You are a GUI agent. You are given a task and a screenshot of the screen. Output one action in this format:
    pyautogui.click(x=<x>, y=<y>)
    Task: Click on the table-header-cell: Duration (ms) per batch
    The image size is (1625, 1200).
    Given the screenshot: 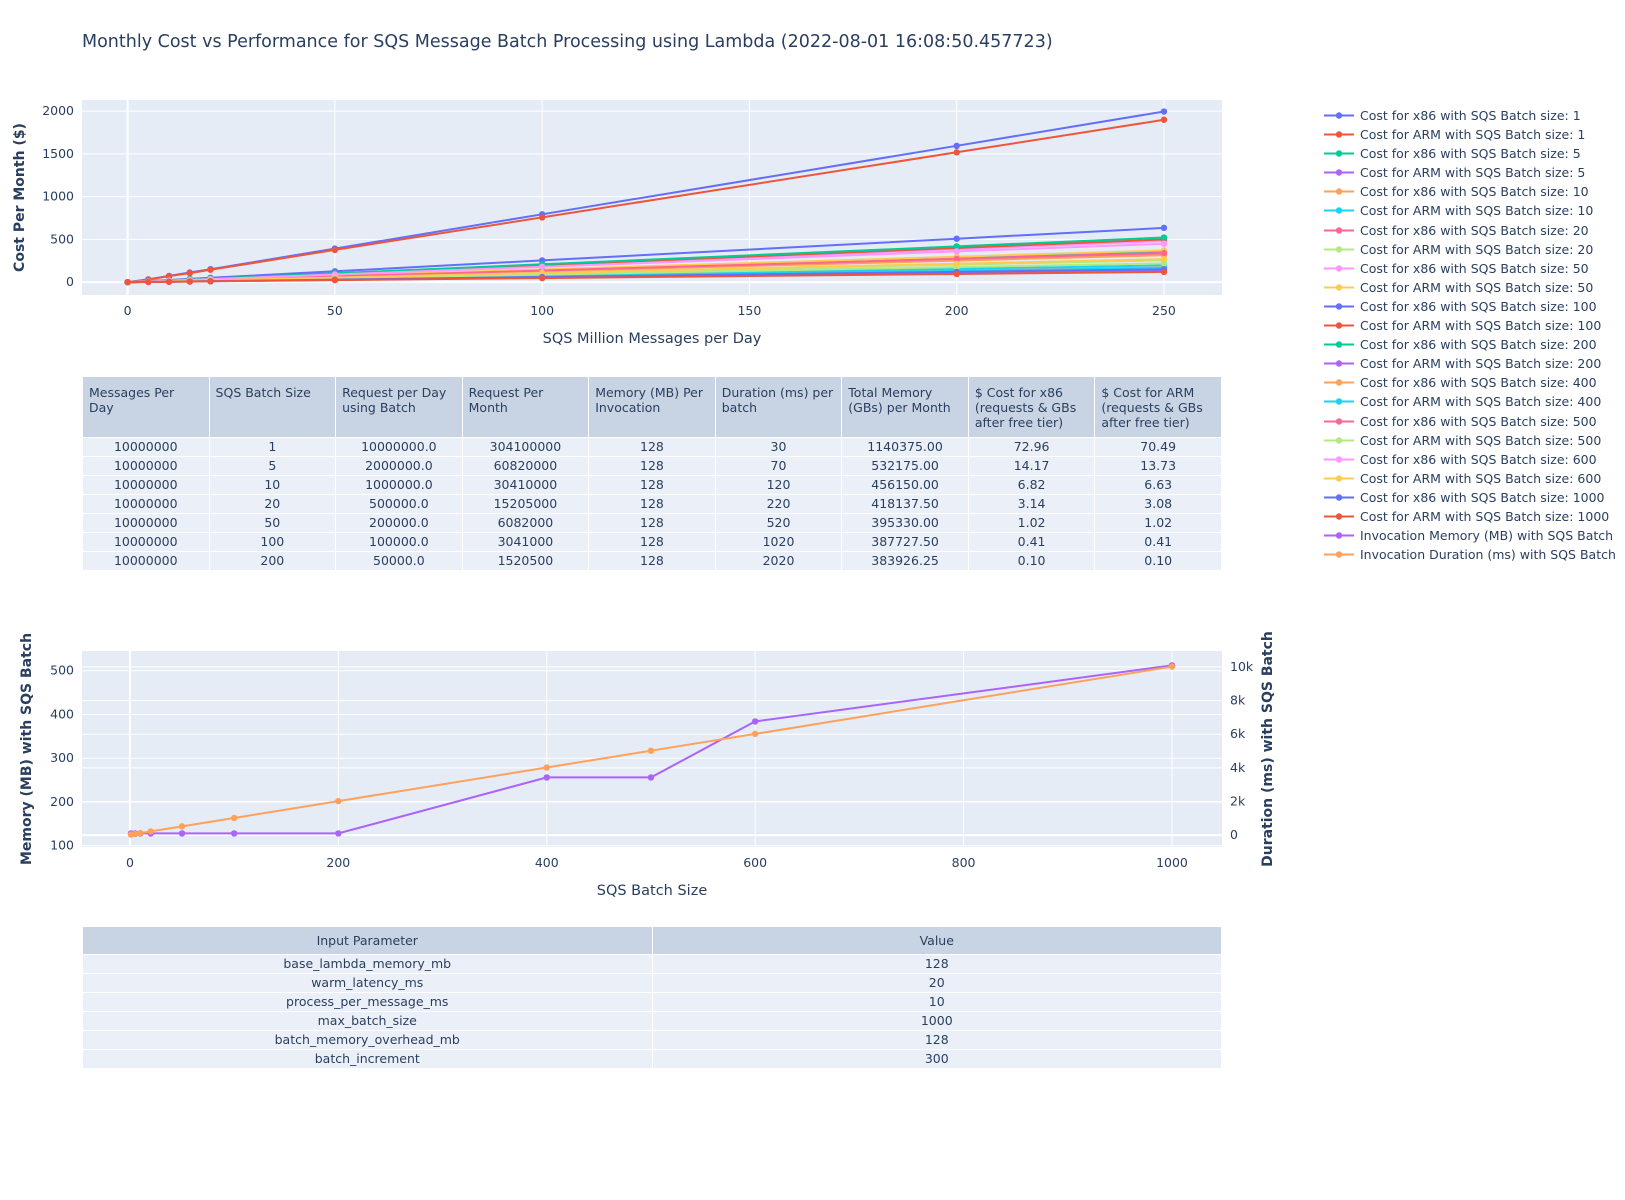 What is the action you would take?
    pyautogui.click(x=778, y=407)
    